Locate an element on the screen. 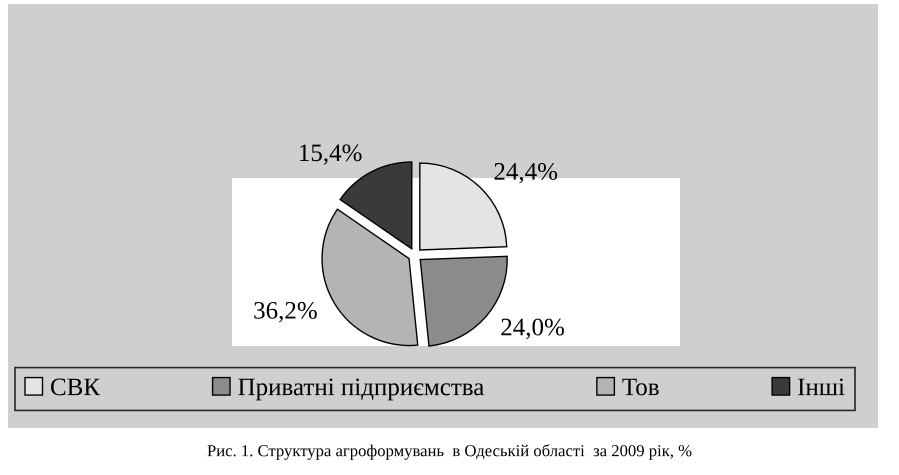  data-label: 24,4% is located at coordinates (526, 173).